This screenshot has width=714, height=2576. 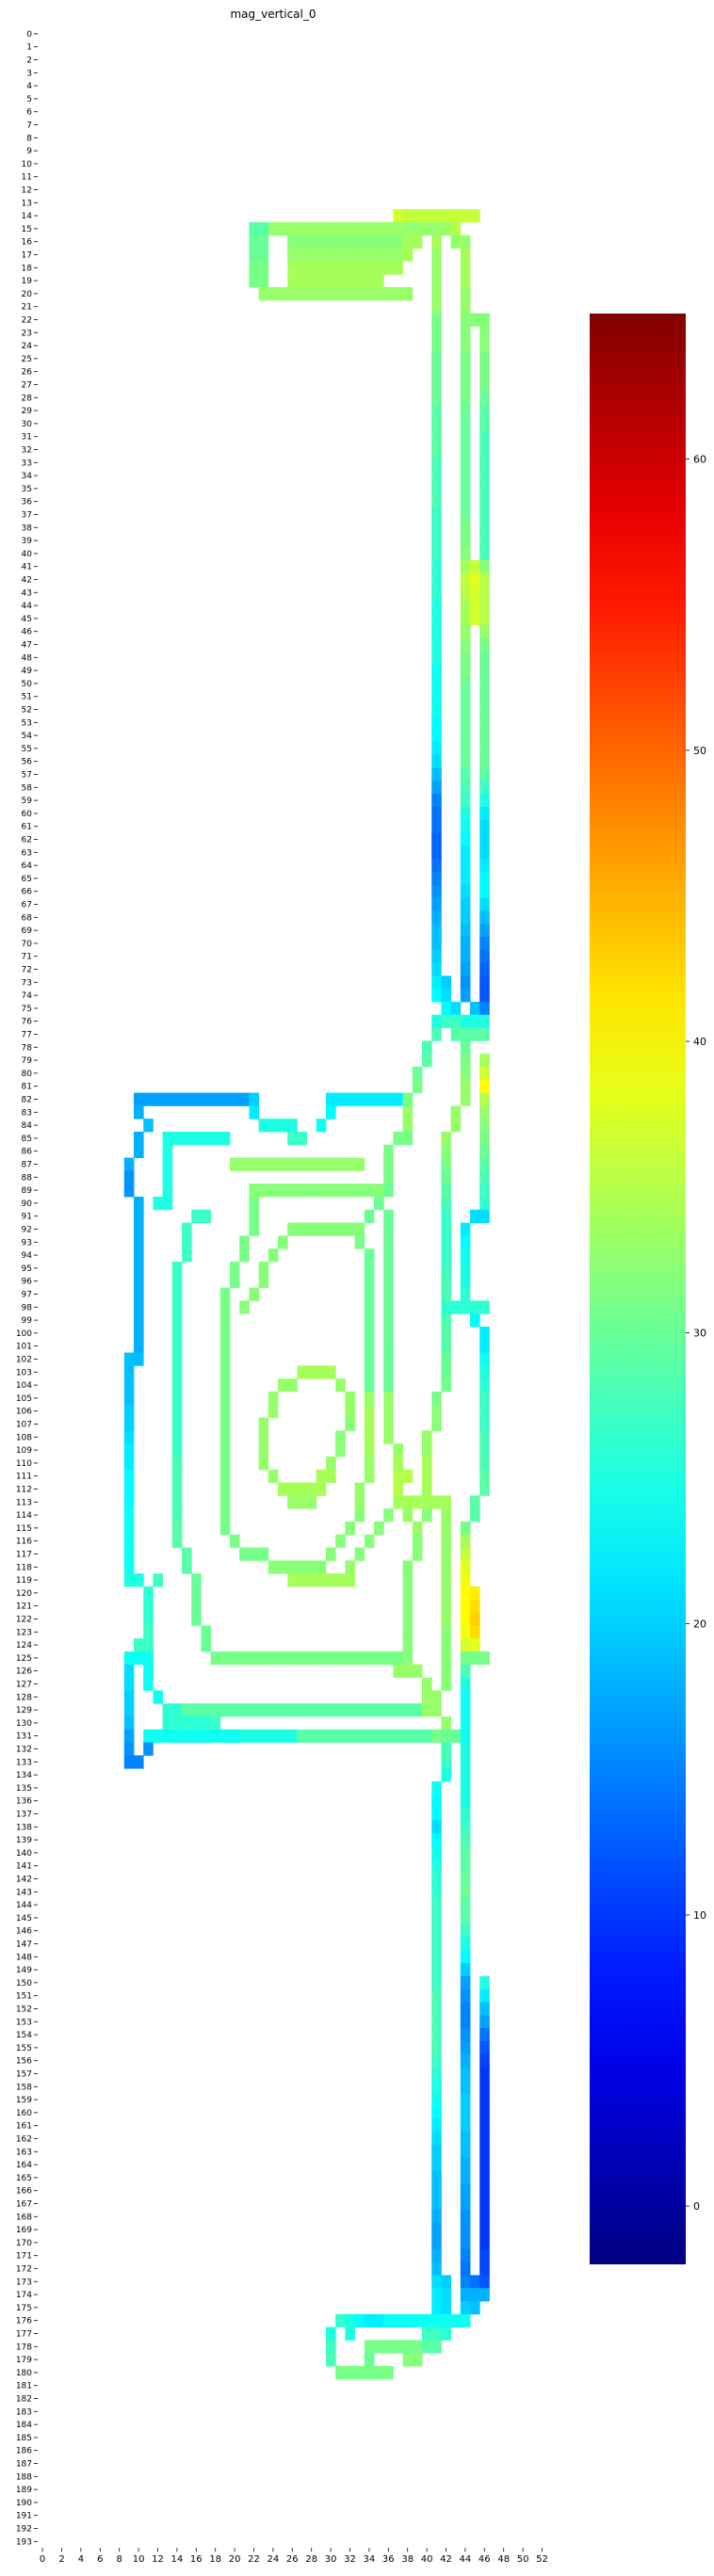 What do you see at coordinates (27, 229) in the screenshot?
I see `y-tick-label: 15` at bounding box center [27, 229].